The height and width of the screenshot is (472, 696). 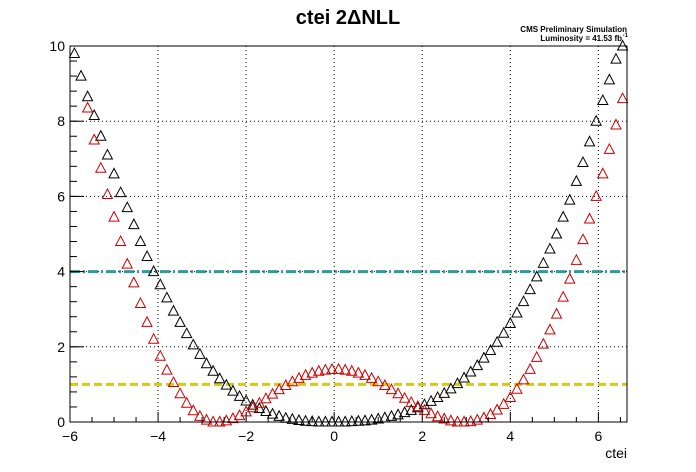 What do you see at coordinates (348, 18) in the screenshot?
I see `chart-title: ctei 2ΔNLL` at bounding box center [348, 18].